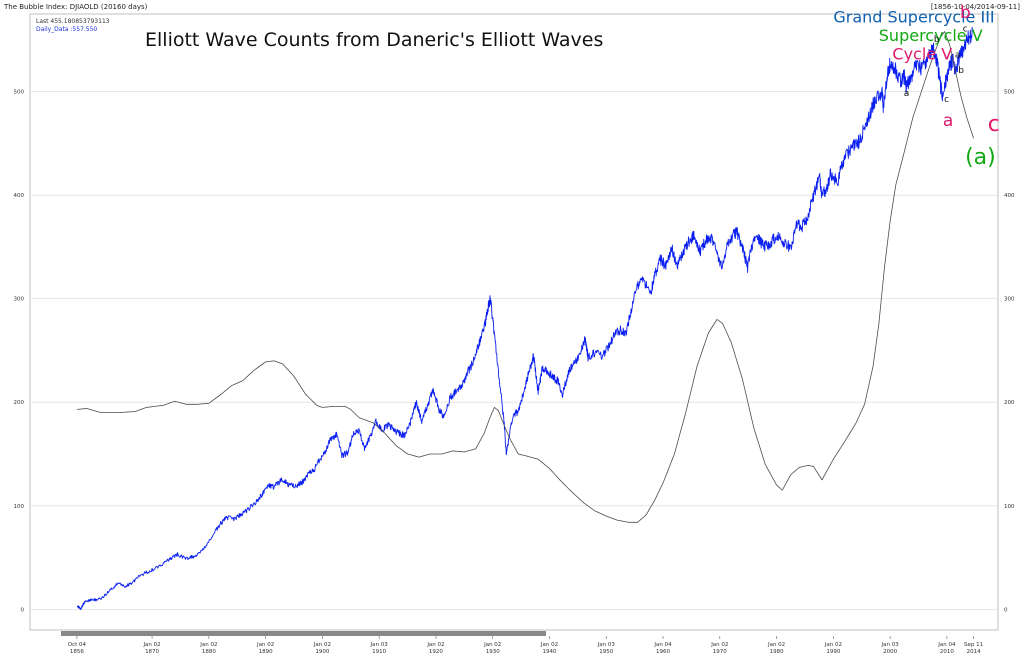  Describe the element at coordinates (922, 54) in the screenshot. I see `wave-label: Cycle V` at that location.